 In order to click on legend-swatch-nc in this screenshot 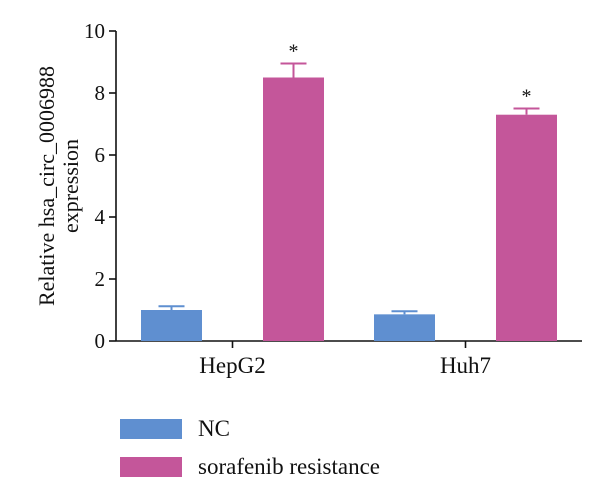, I will do `click(151, 429)`.